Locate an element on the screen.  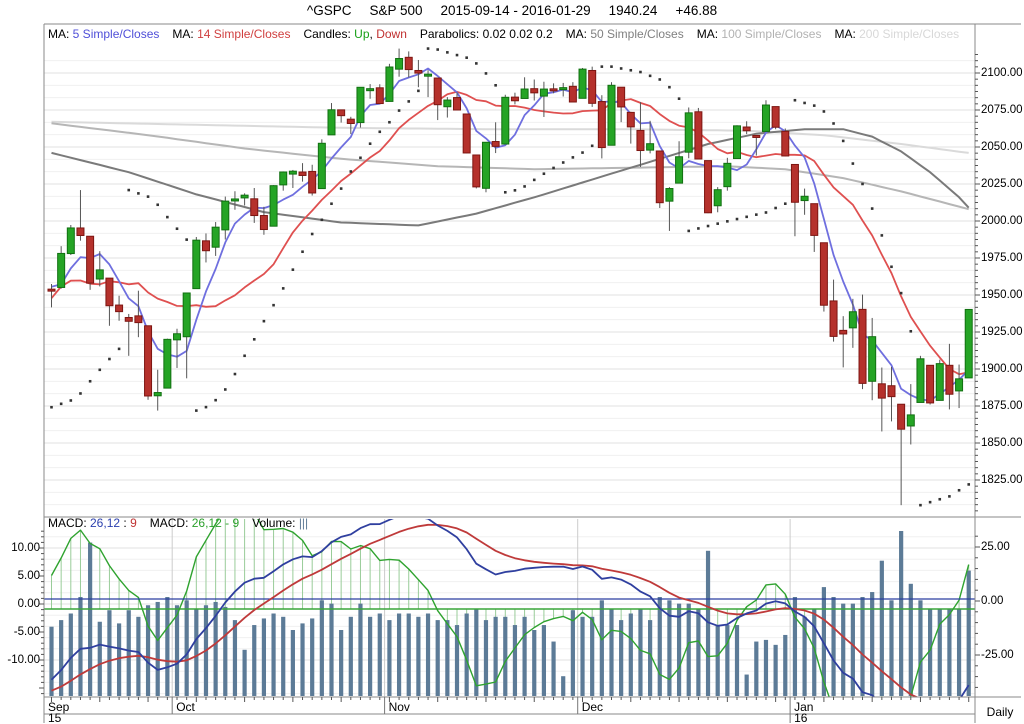
legend-ma14-text: MA: is located at coordinates (183, 34).